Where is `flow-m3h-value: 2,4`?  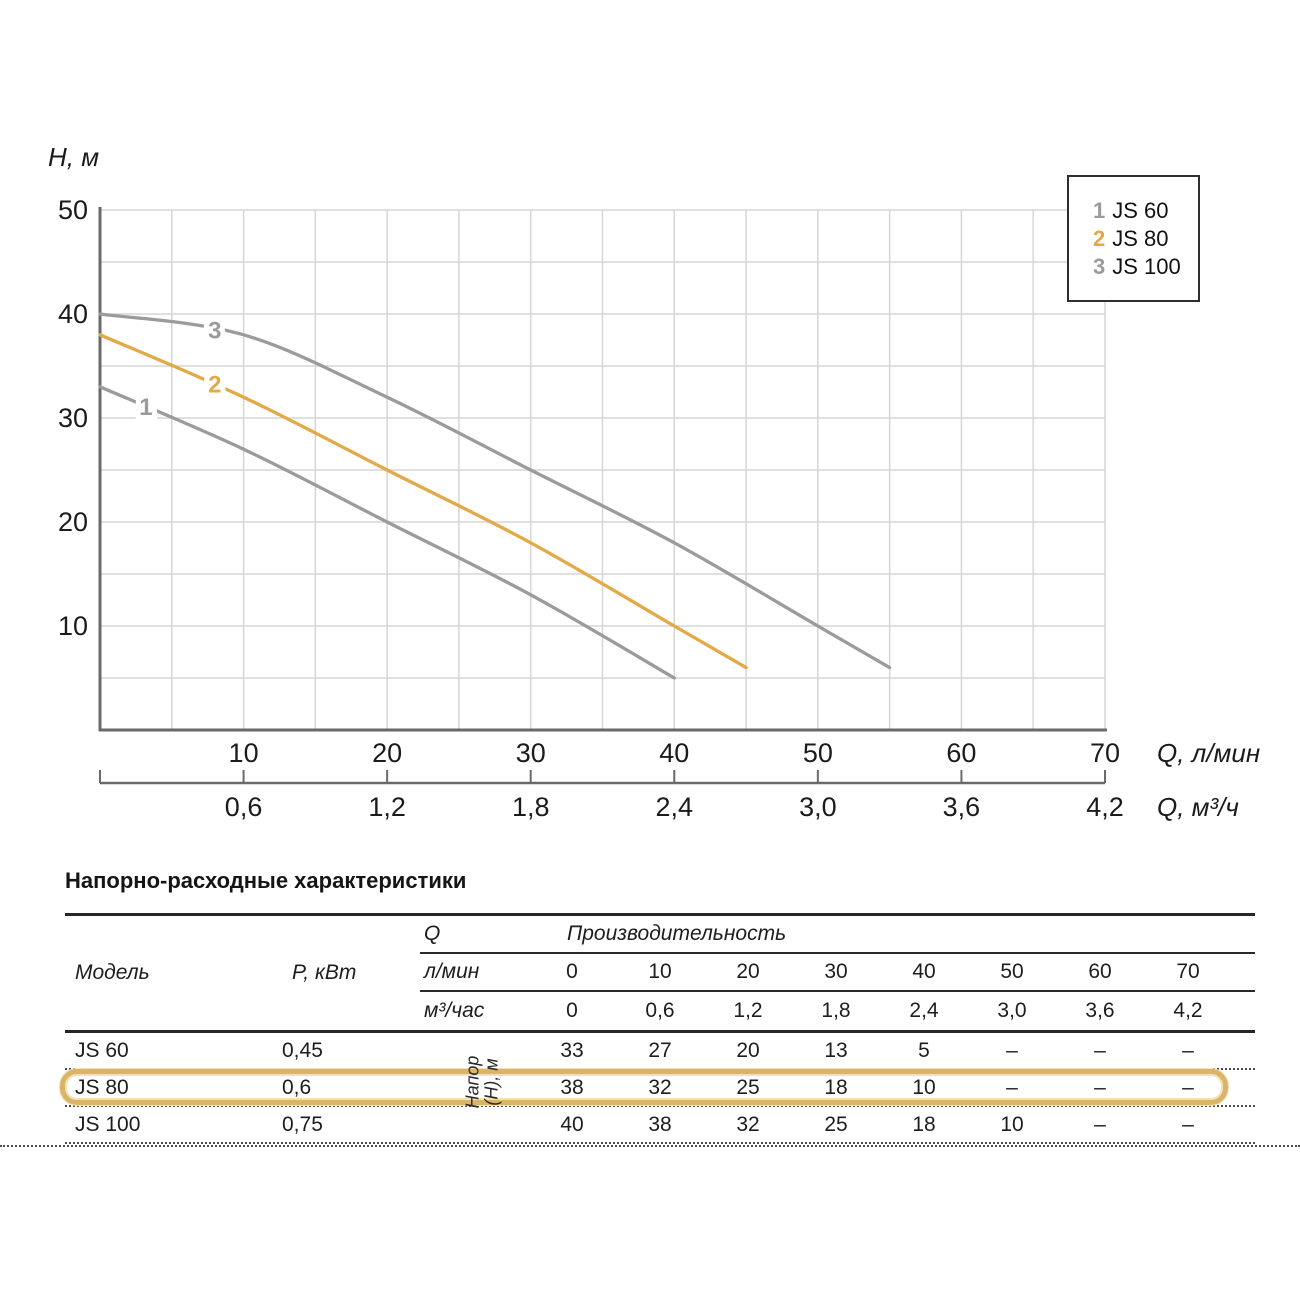 flow-m3h-value: 2,4 is located at coordinates (924, 1010).